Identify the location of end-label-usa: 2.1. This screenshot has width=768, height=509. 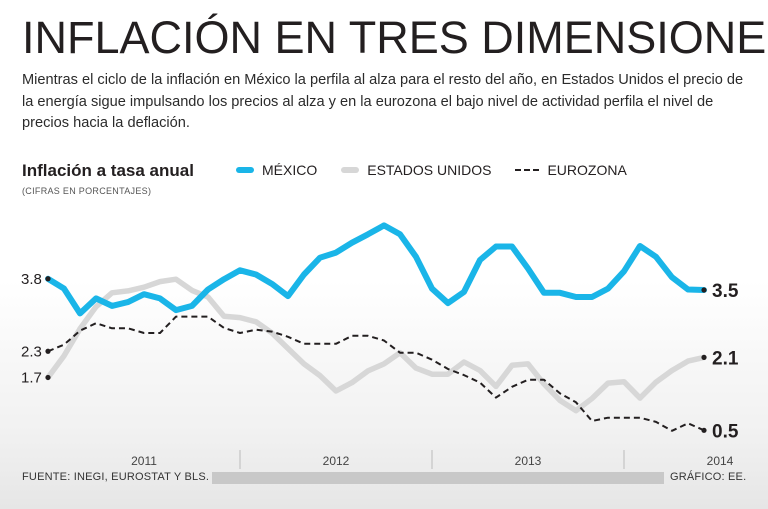
(725, 358).